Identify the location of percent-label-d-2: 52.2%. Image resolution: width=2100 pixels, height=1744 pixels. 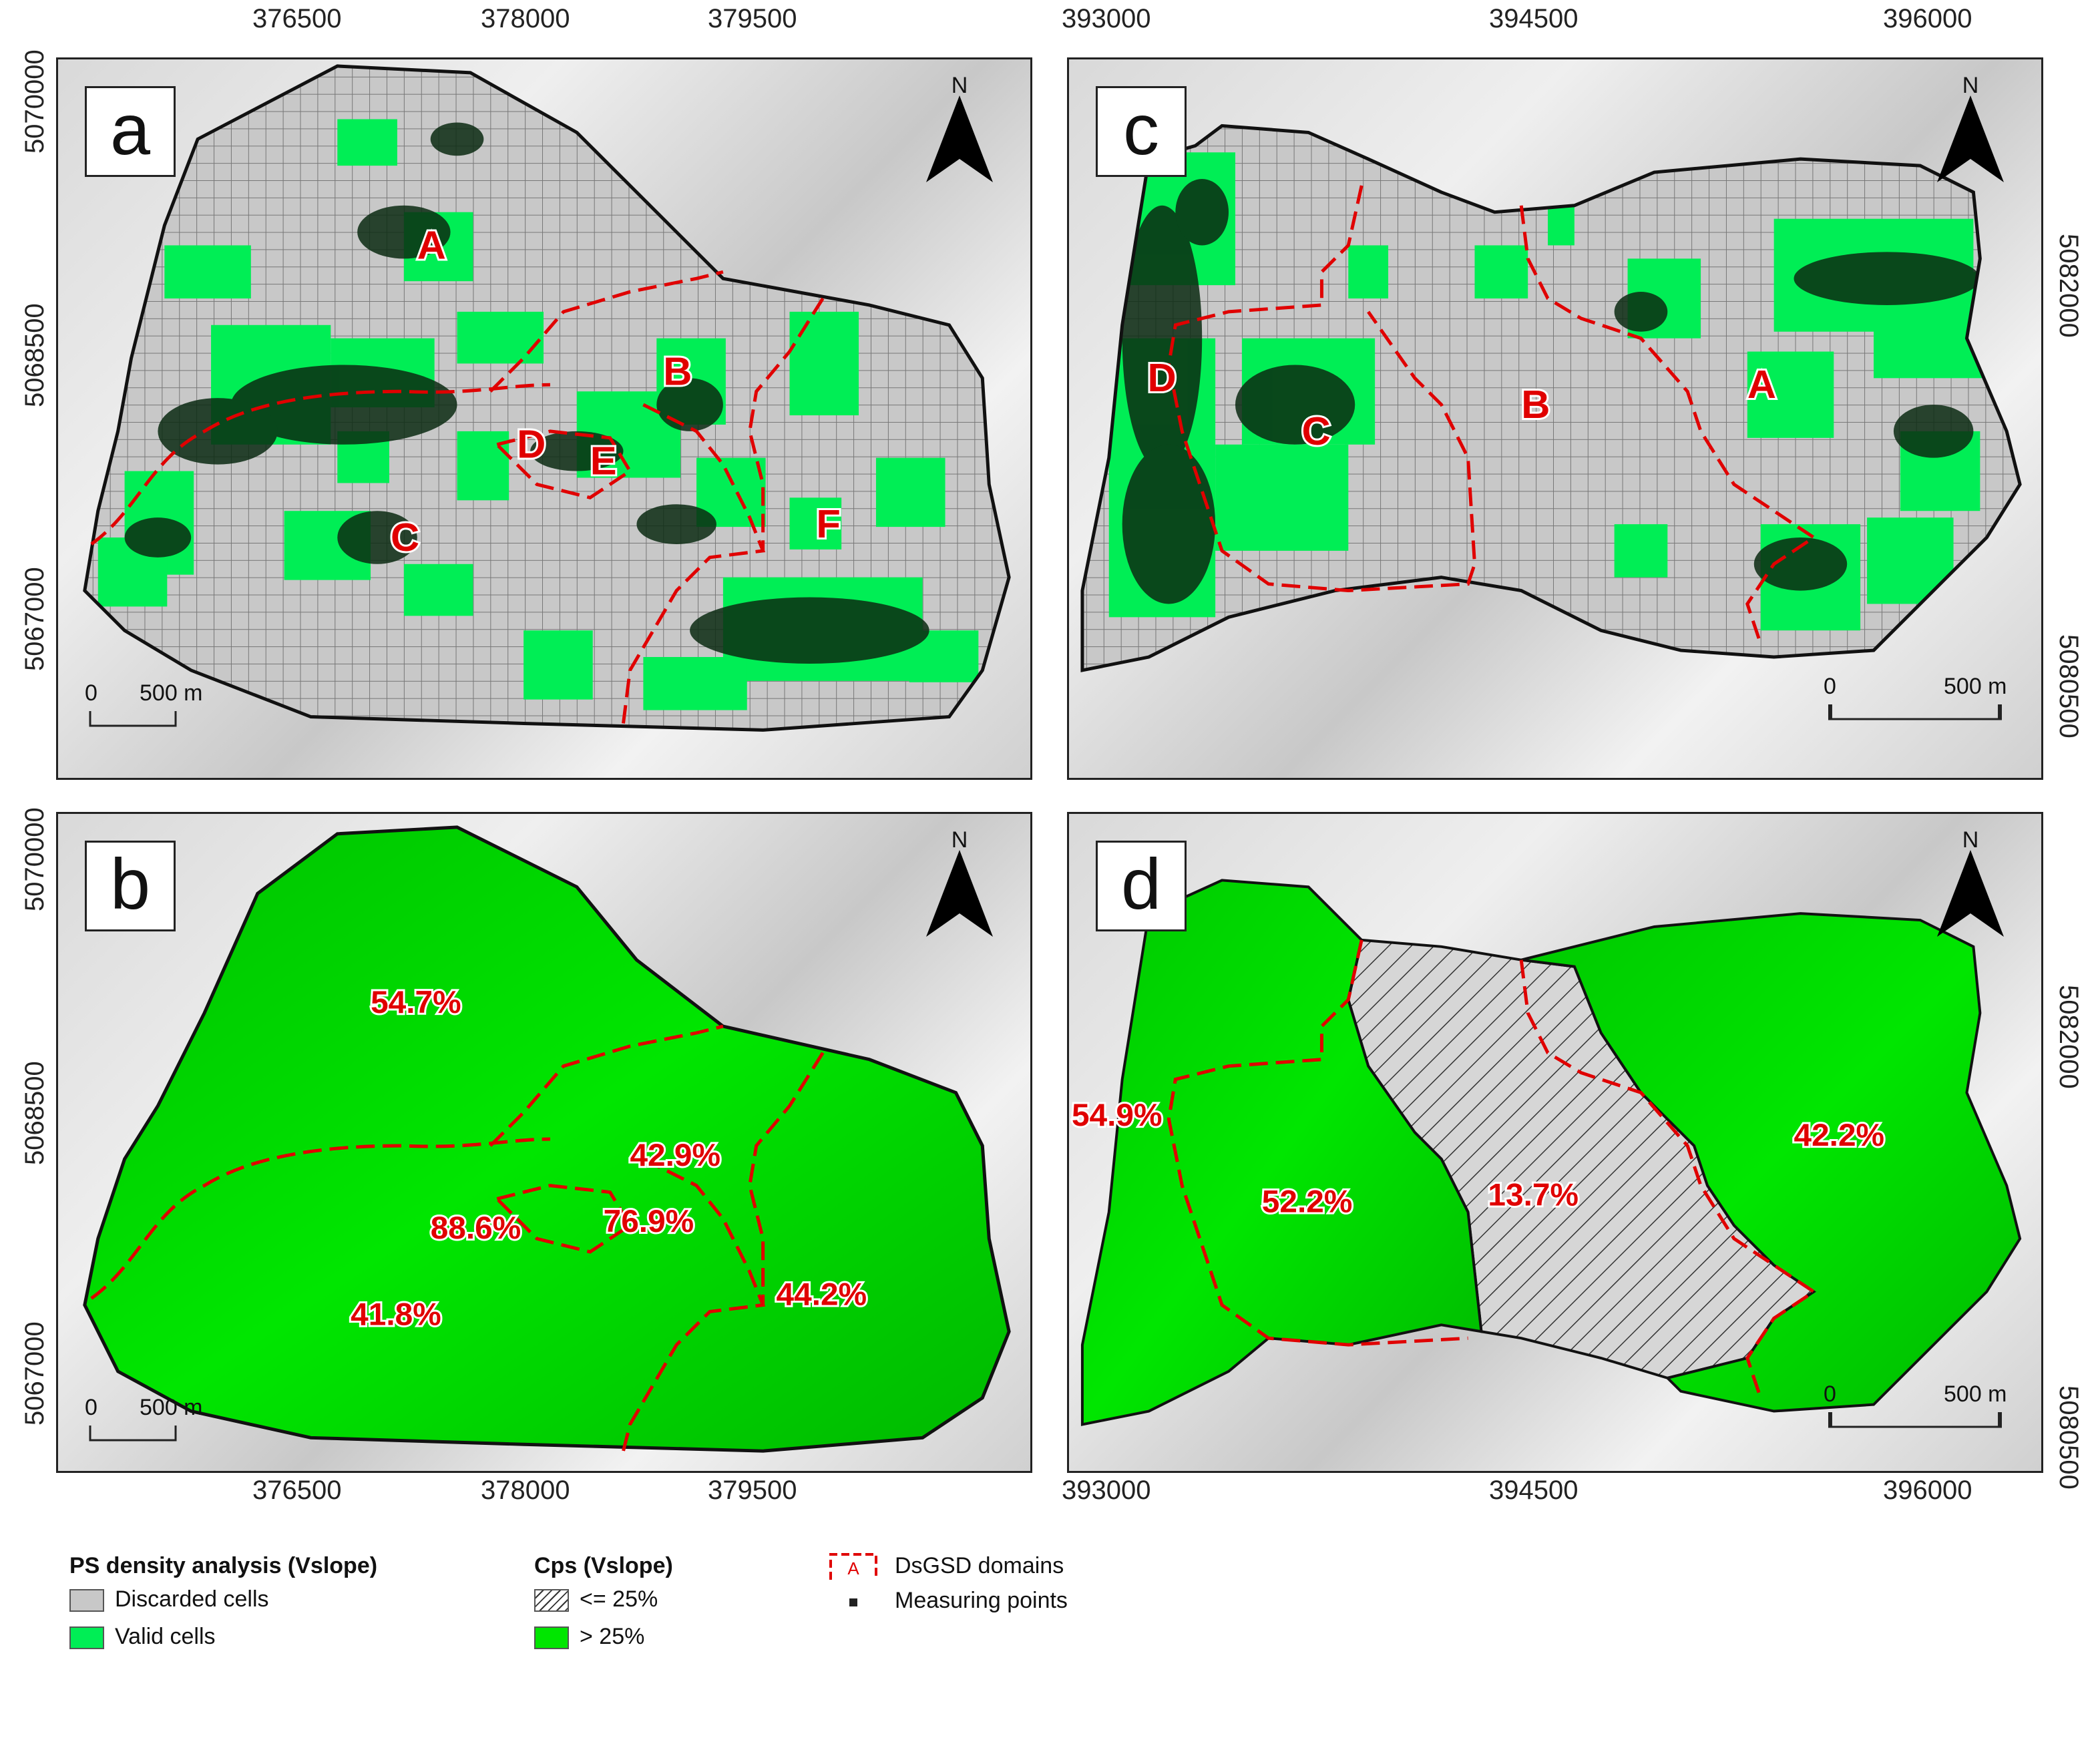
(1307, 1201).